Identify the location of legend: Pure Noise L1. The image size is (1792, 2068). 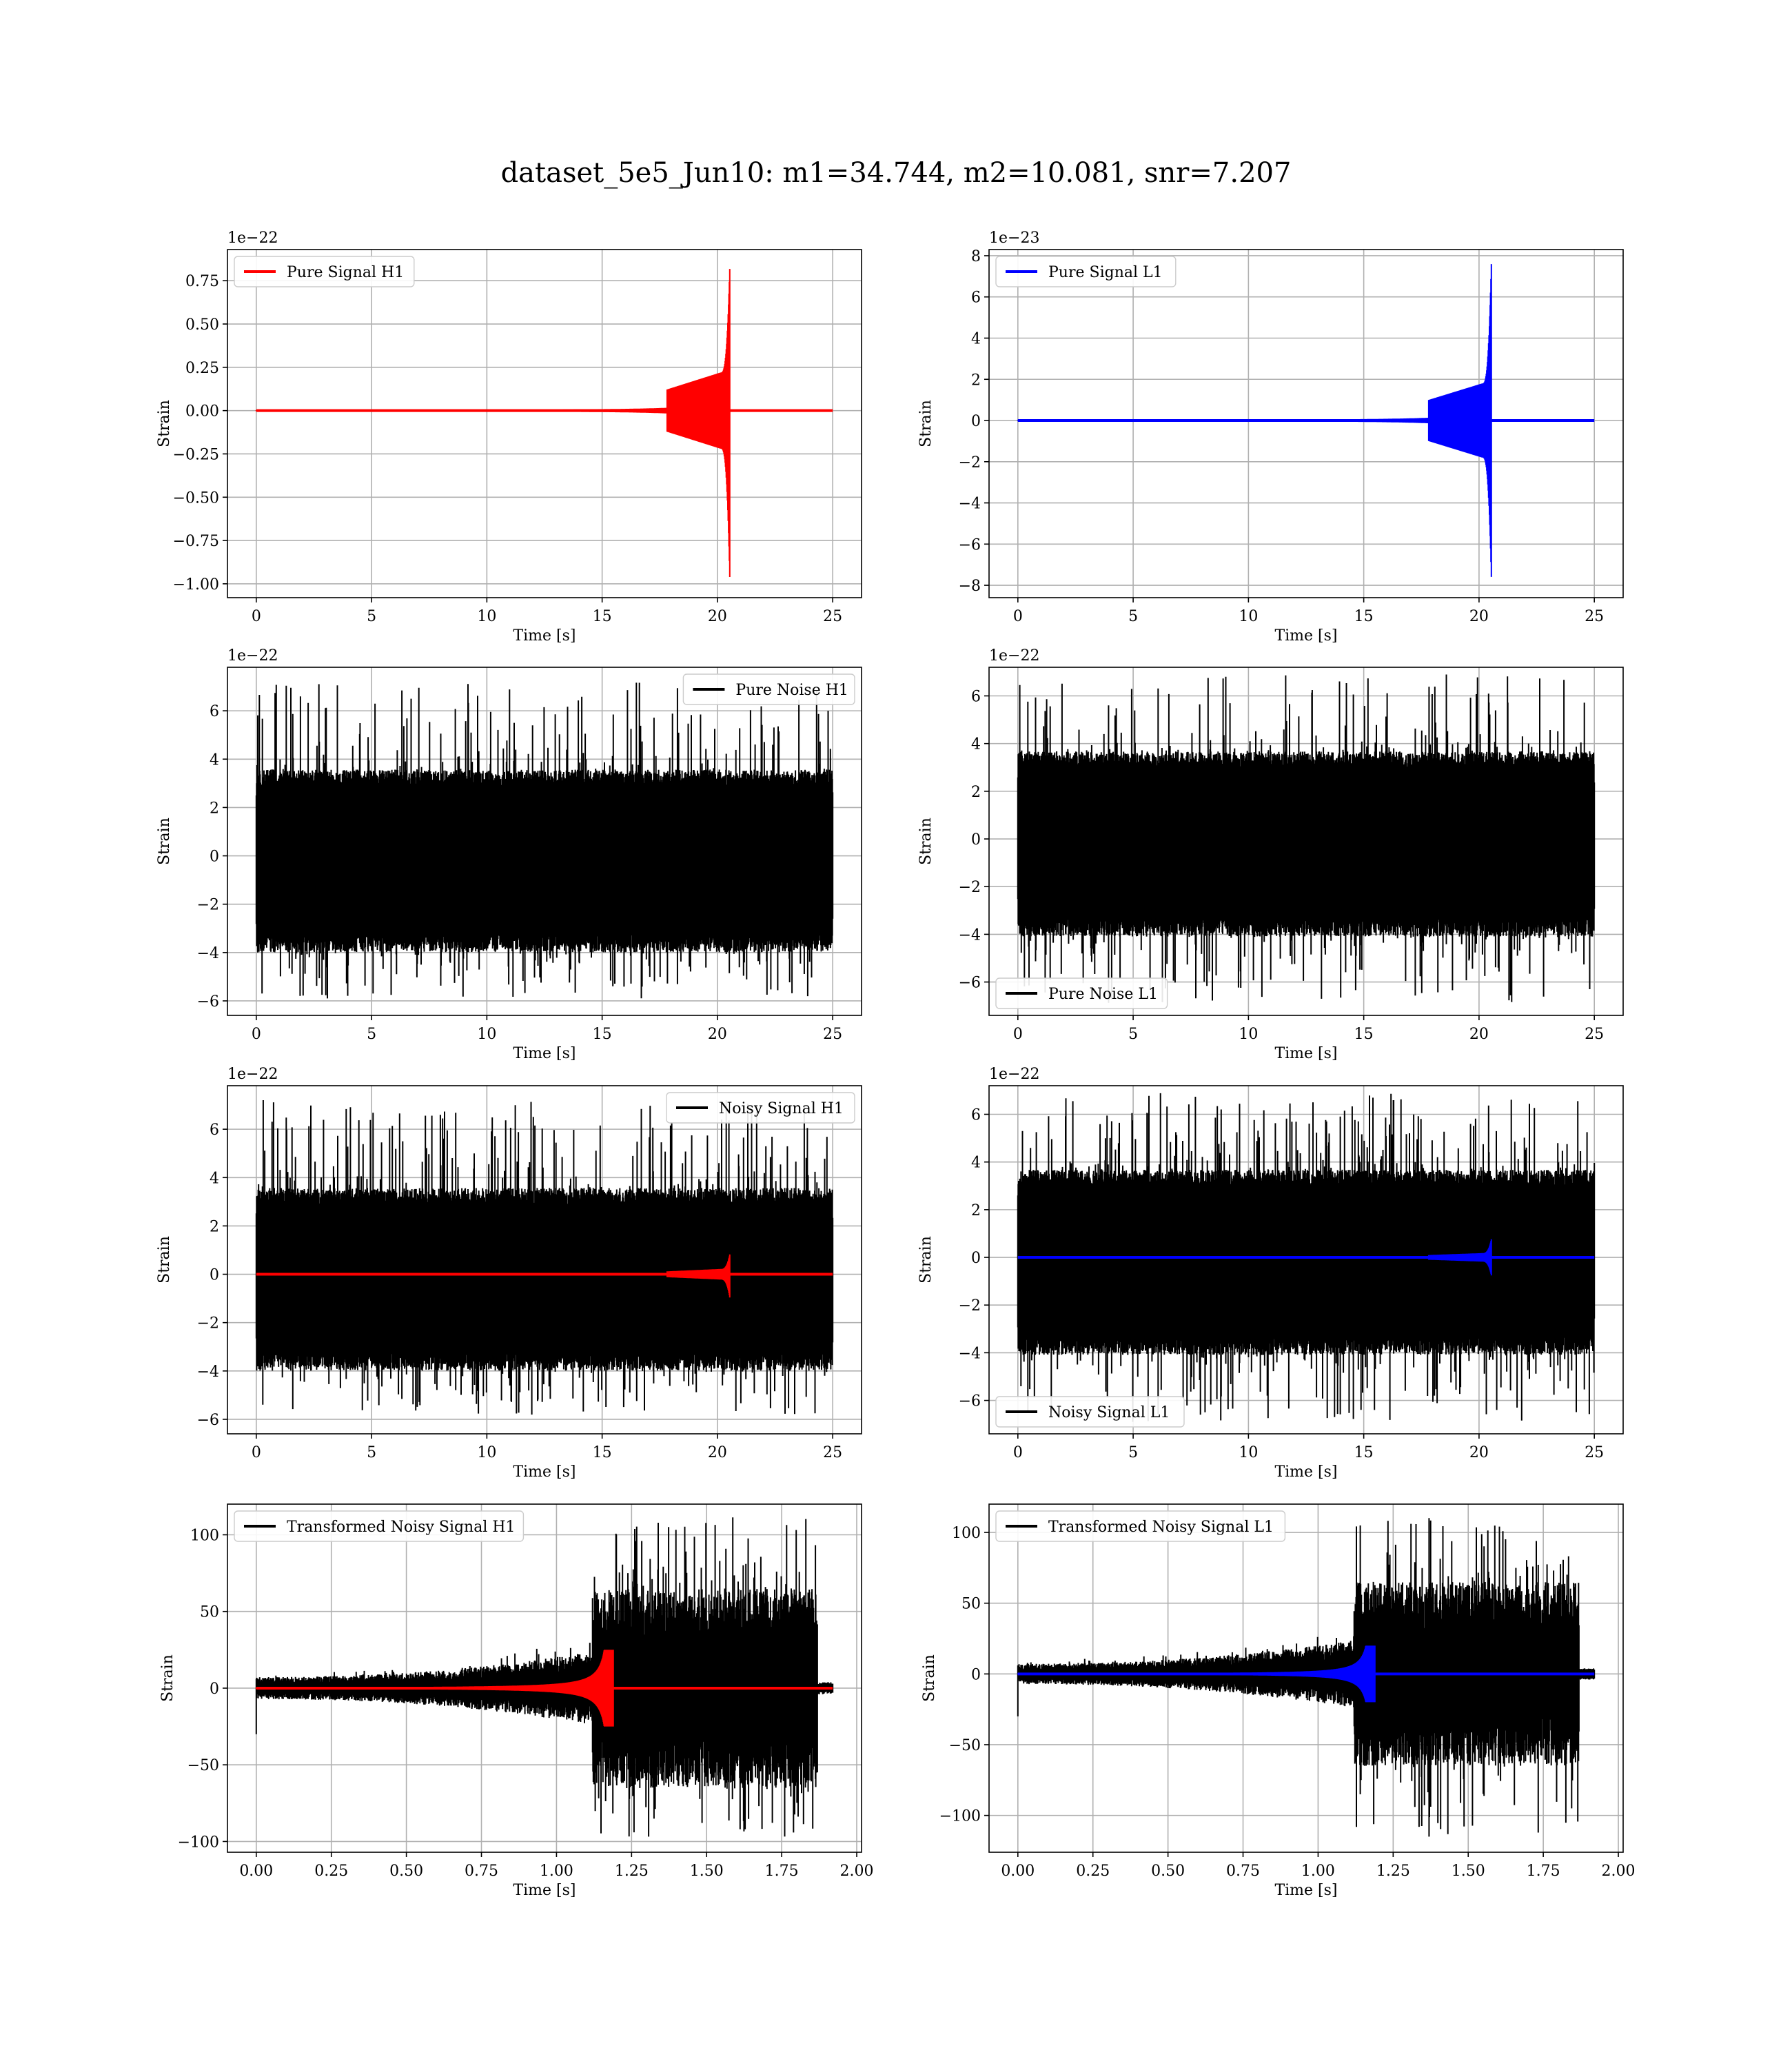
(1081, 993).